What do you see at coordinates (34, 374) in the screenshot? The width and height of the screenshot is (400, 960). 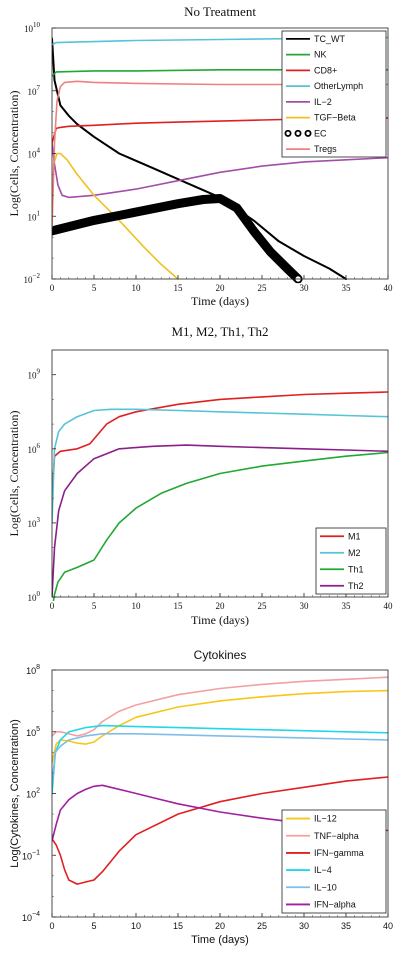 I see `y-tick-label: 10⁹` at bounding box center [34, 374].